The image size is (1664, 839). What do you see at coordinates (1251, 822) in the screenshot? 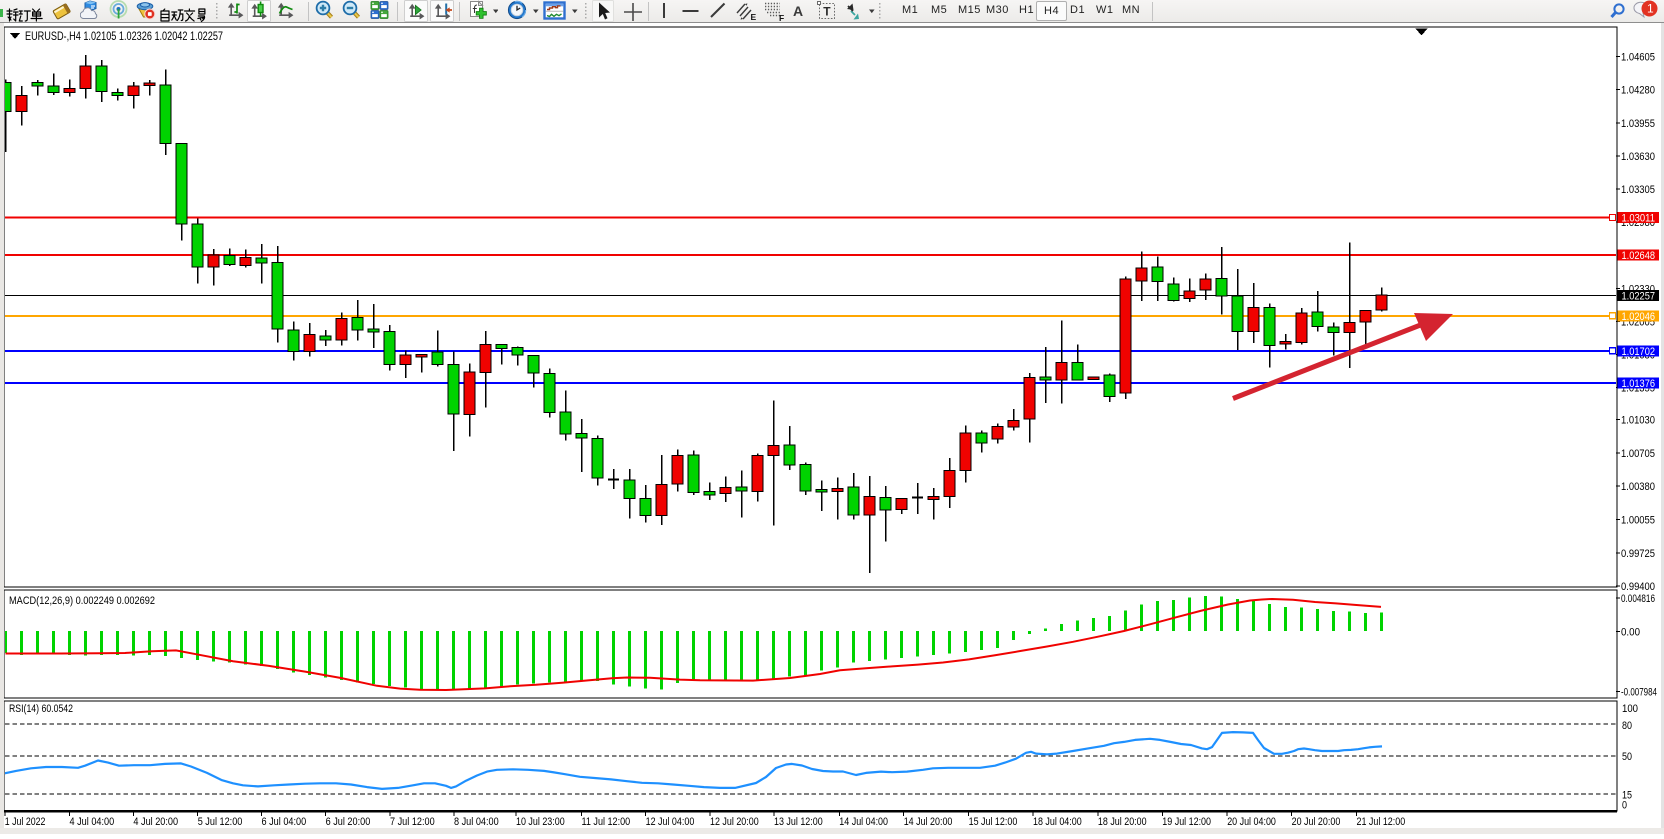
I see `svg-text: 20 Jul 04:00` at bounding box center [1251, 822].